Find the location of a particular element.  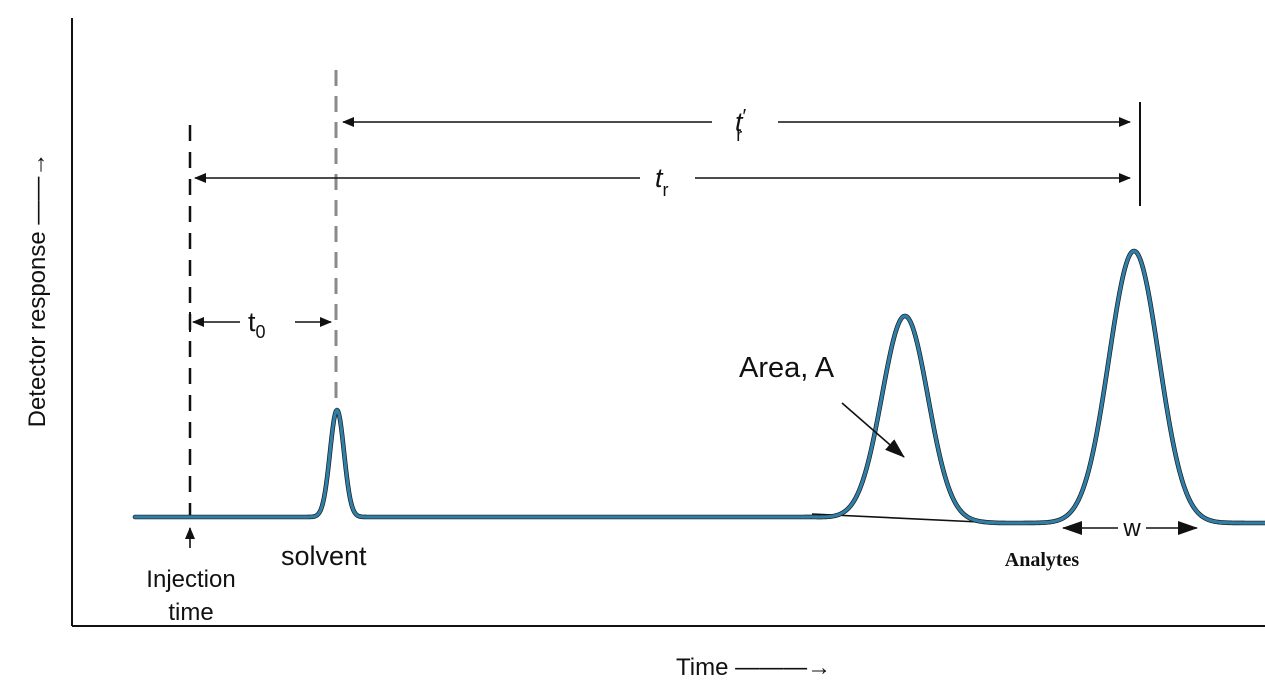

area-label: Area, A is located at coordinates (787, 368).